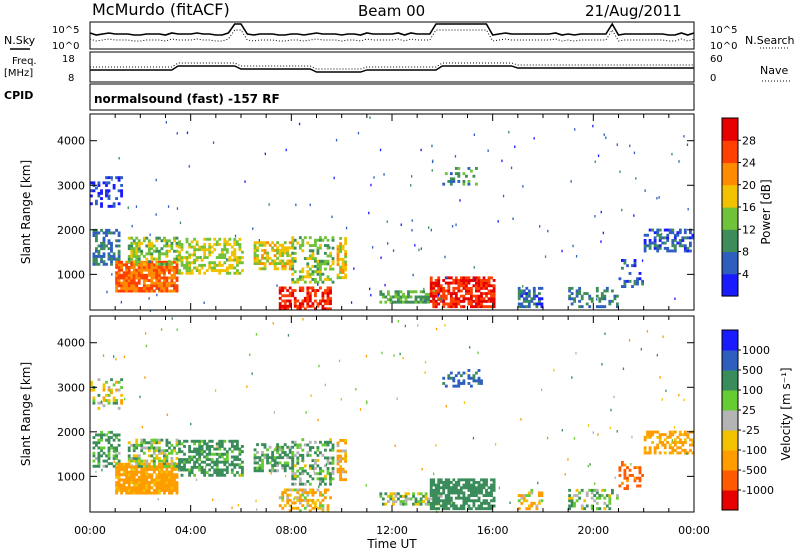 The width and height of the screenshot is (800, 554). I want to click on colorbar-tick-label: 4, so click(745, 274).